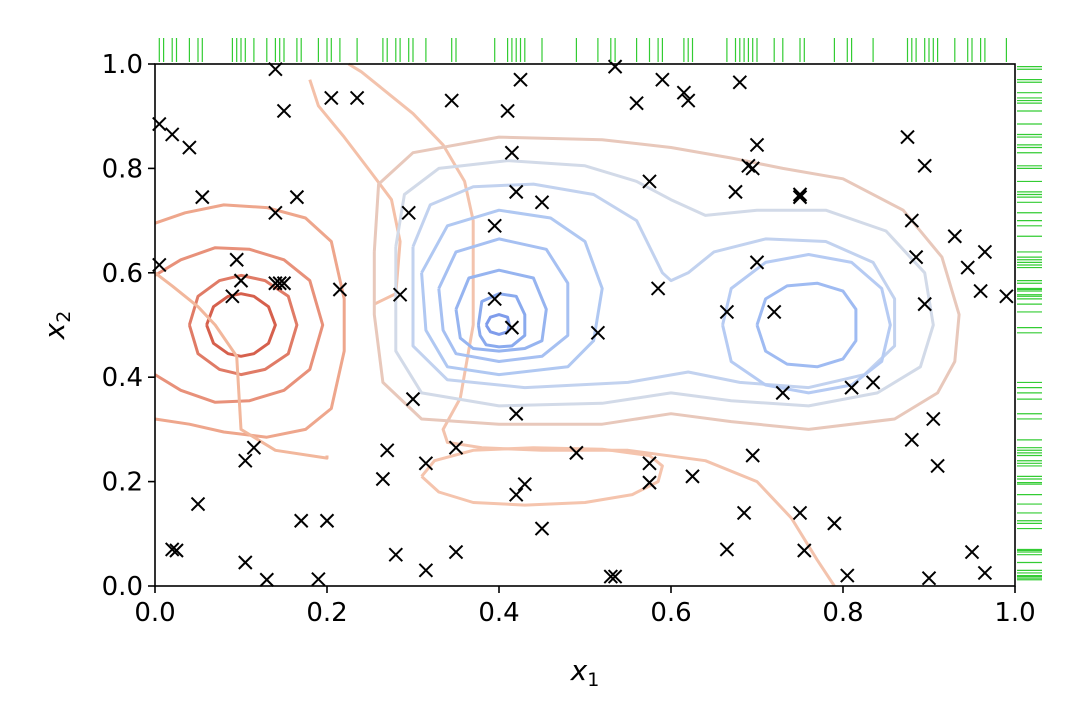 The height and width of the screenshot is (720, 1080). Describe the element at coordinates (585, 607) in the screenshot. I see `x-axis-ticks: 0.0 0.2 0.4 0.6 0.8 1.0` at that location.